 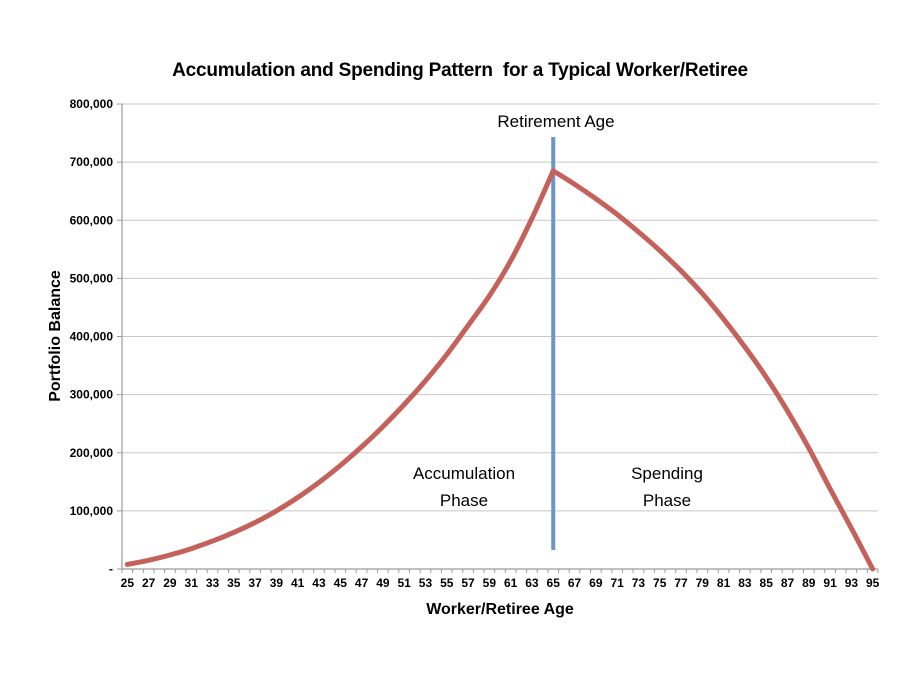 I want to click on x-tick-label: 73, so click(x=639, y=583).